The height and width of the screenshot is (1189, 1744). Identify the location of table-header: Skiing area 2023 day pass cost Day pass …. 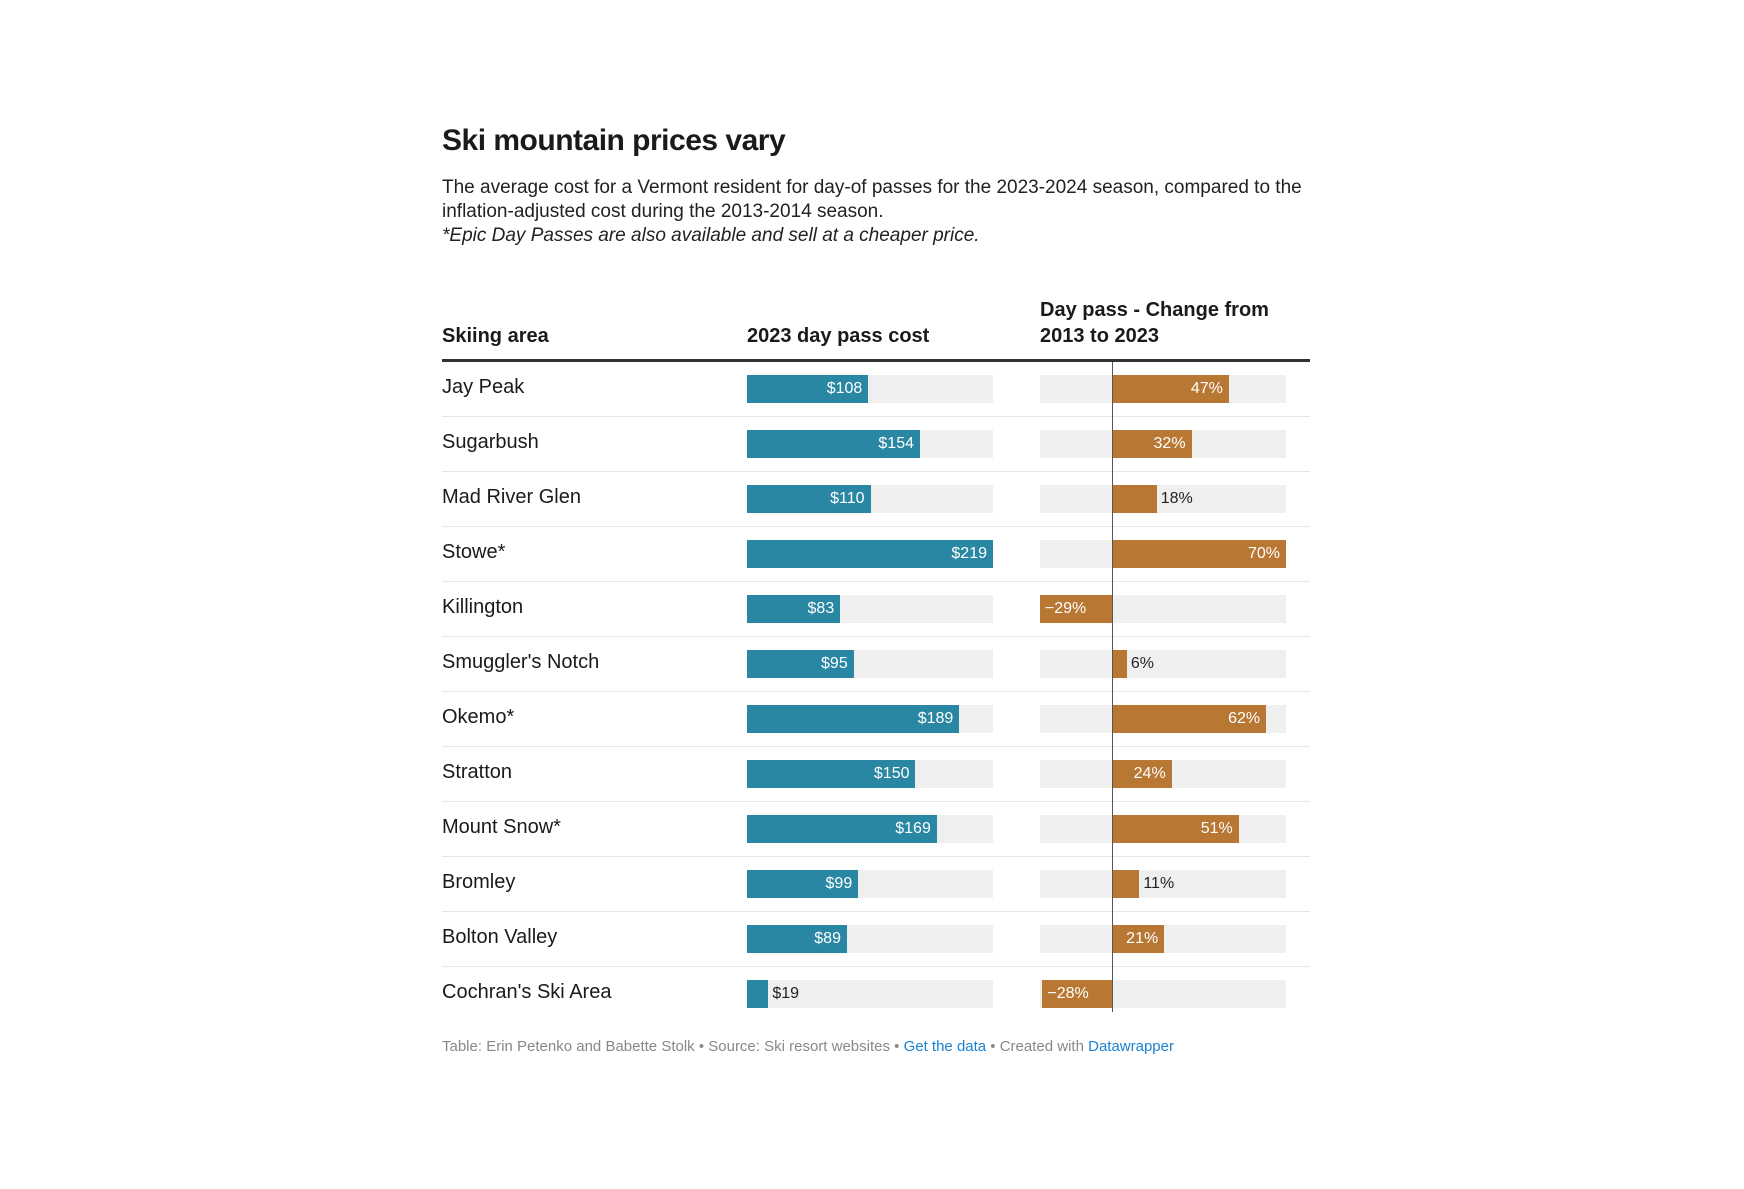
(876, 327).